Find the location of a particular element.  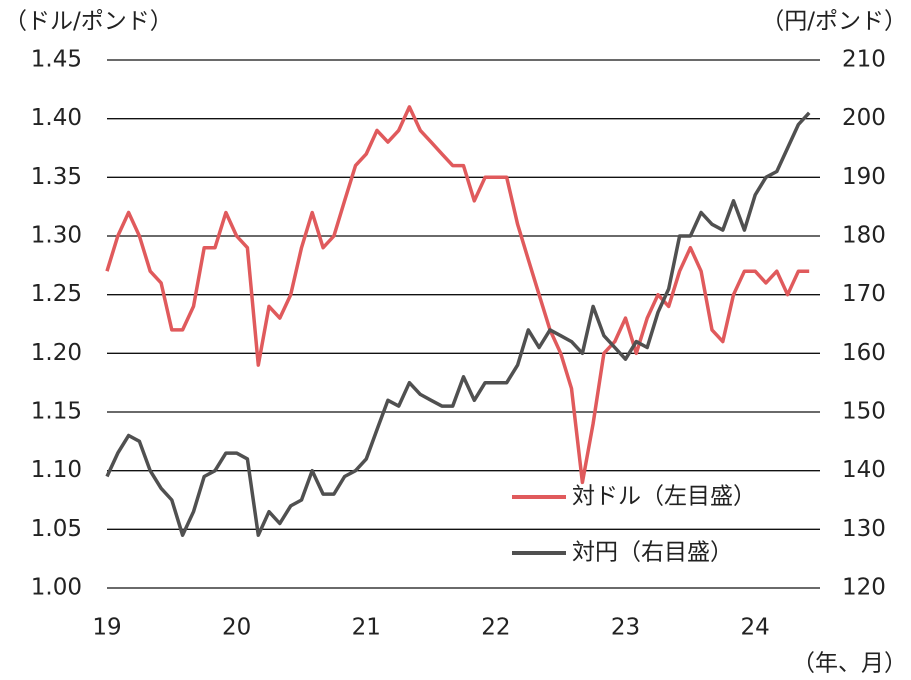

x-tick-label: 21 is located at coordinates (366, 628).